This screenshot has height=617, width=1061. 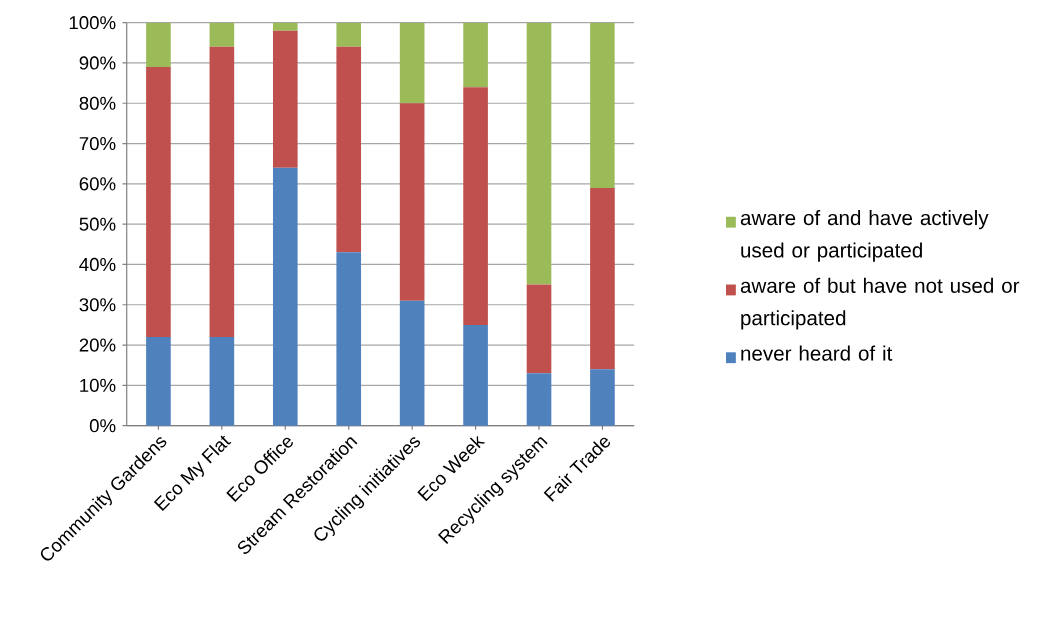 I want to click on y-tick-label: 90%, so click(x=97, y=63).